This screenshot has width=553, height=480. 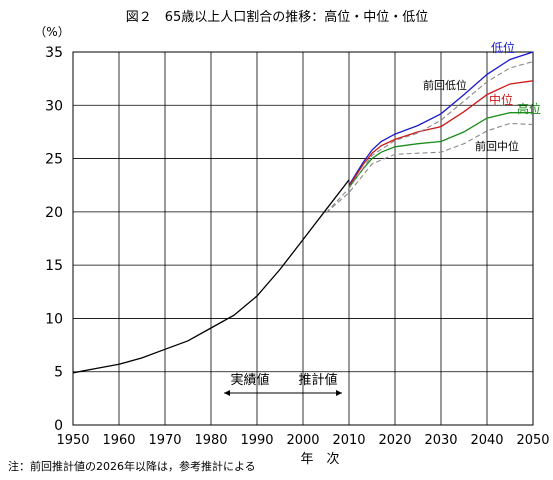 I want to click on x-tick-label: 2050, so click(x=532, y=440).